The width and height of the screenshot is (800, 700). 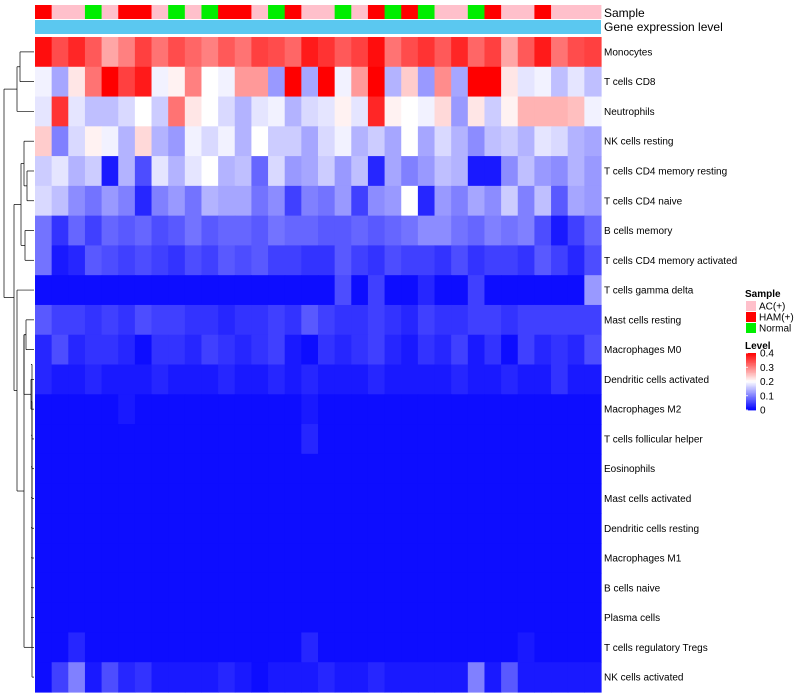 I want to click on colorbar-tick-label: 0.4, so click(x=767, y=354).